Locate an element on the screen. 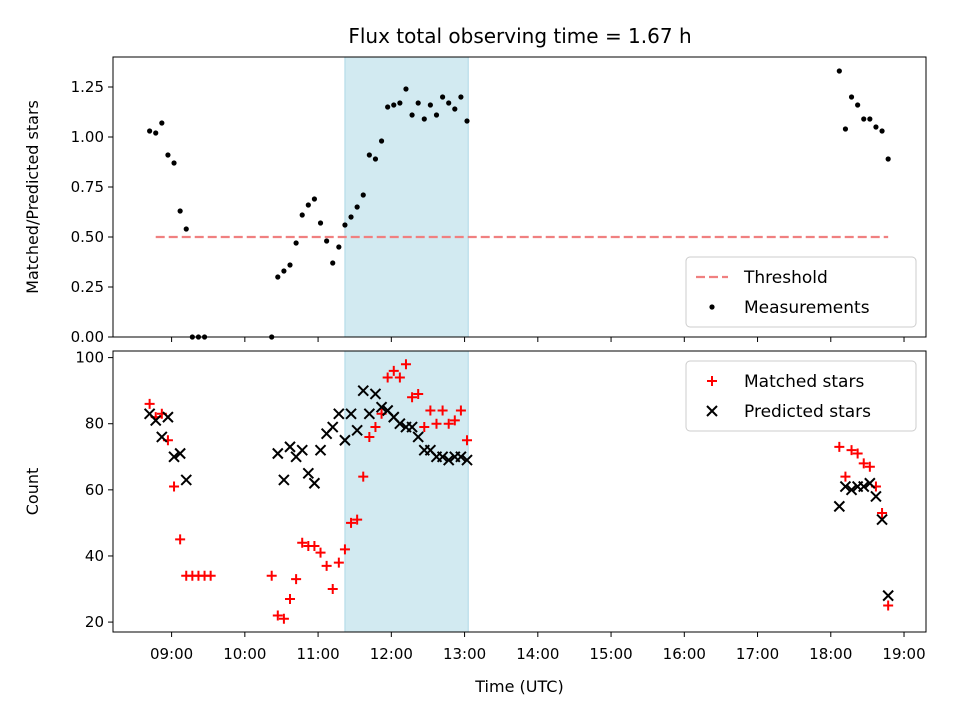  panel1-y-tick-label: 1.00 is located at coordinates (87, 137).